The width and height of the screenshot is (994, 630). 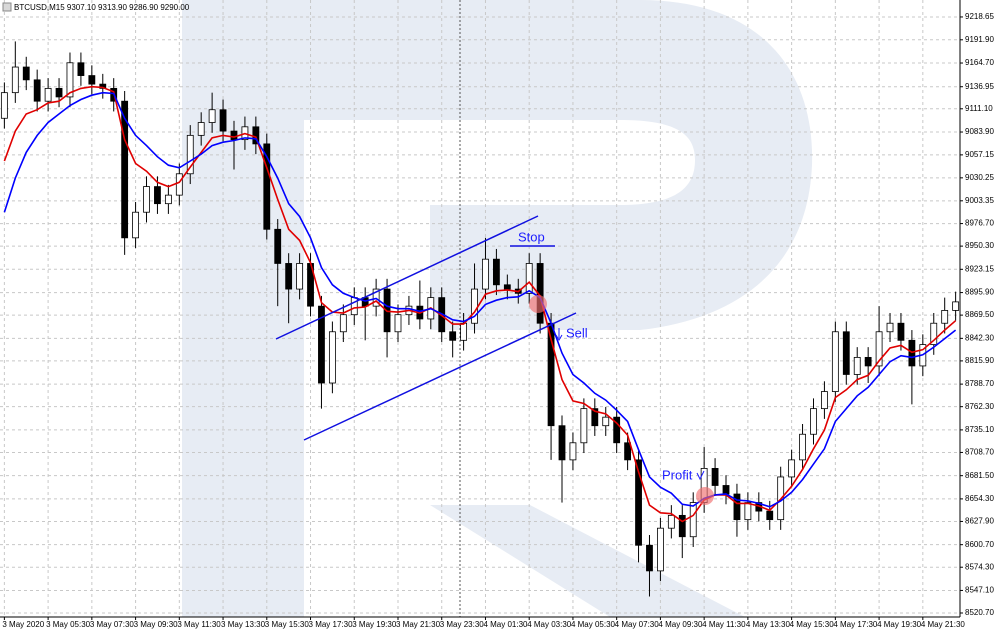 What do you see at coordinates (979, 337) in the screenshot?
I see `y-tick-label: 8842.30` at bounding box center [979, 337].